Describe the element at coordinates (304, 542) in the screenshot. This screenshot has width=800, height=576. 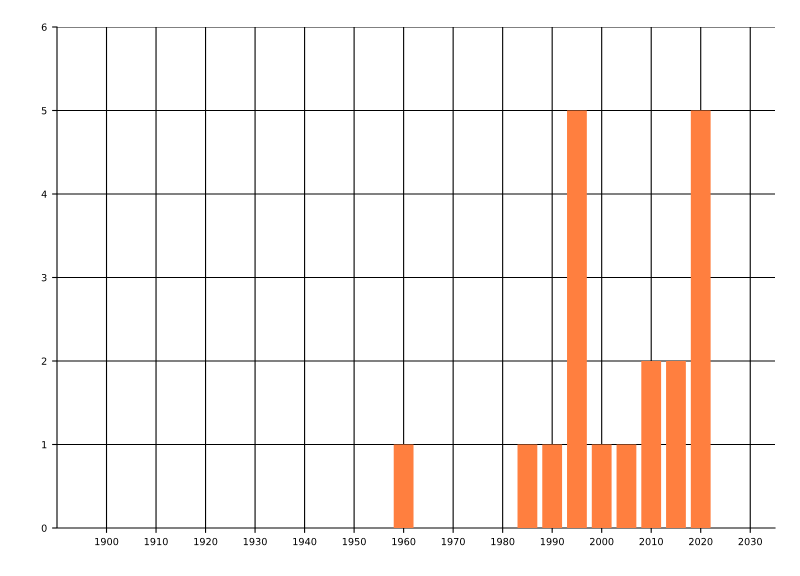
I see `x-tick-label: 1940` at that location.